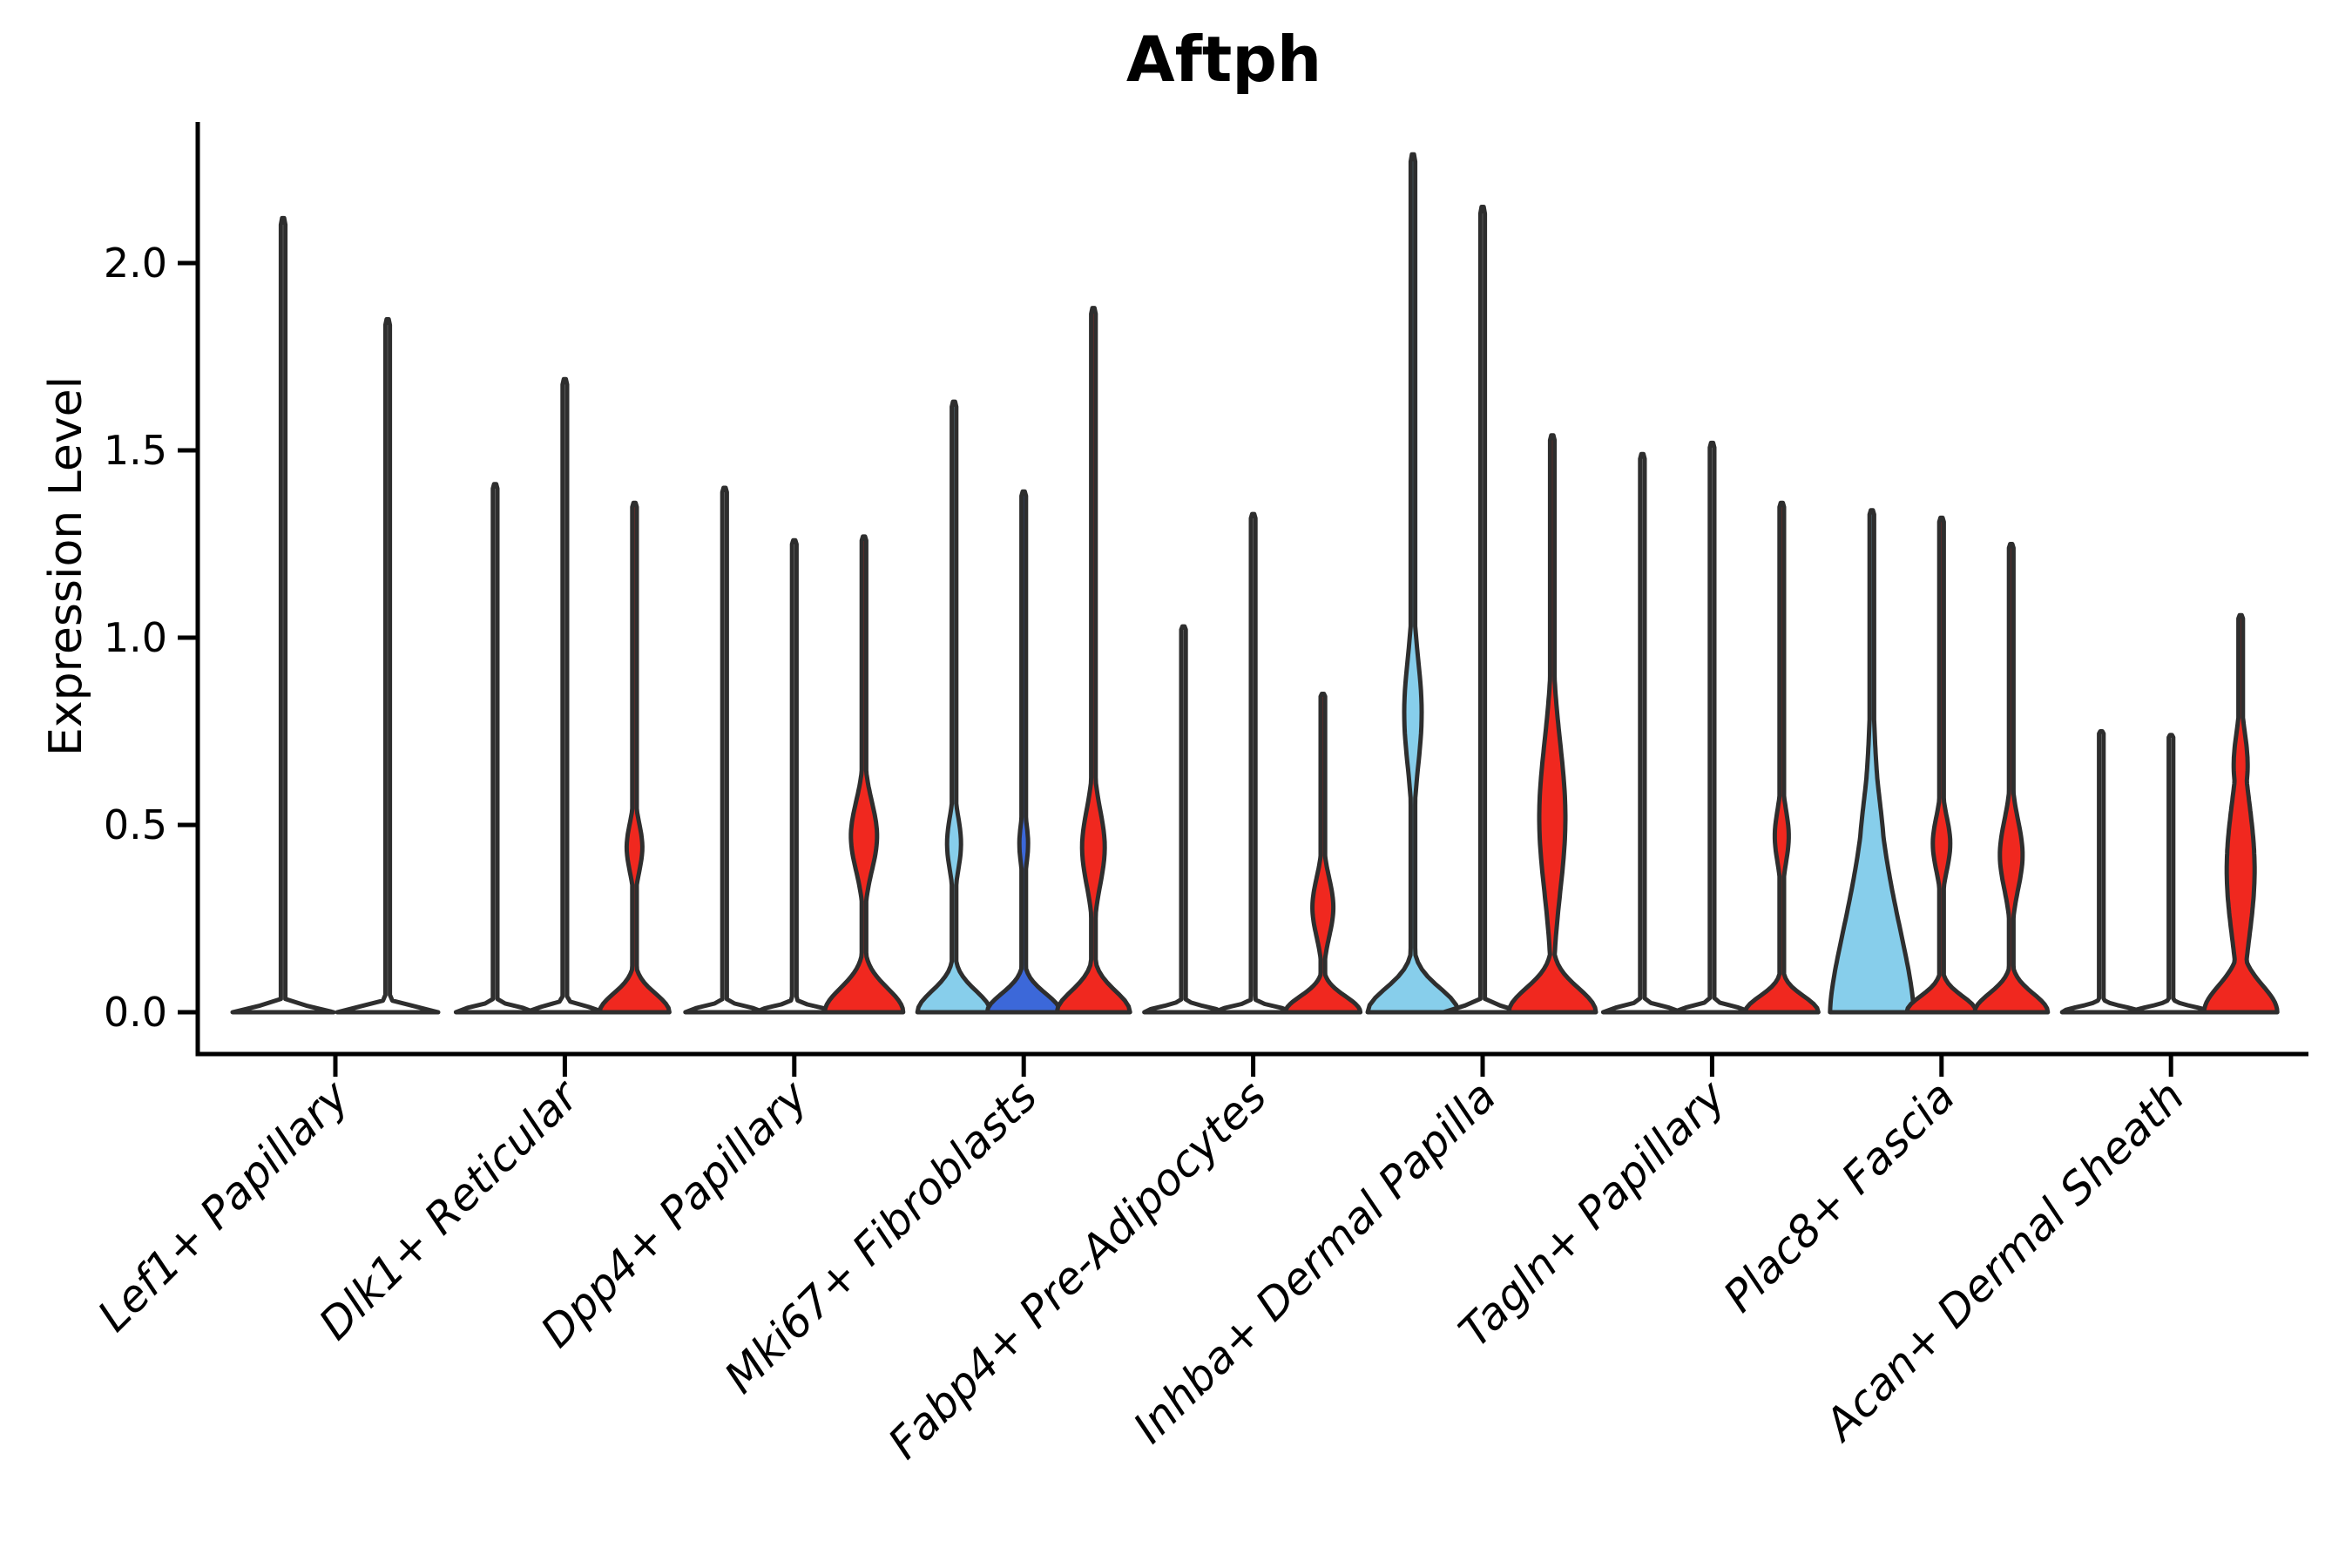  Describe the element at coordinates (135, 263) in the screenshot. I see `y-tick-label: 2.0` at that location.